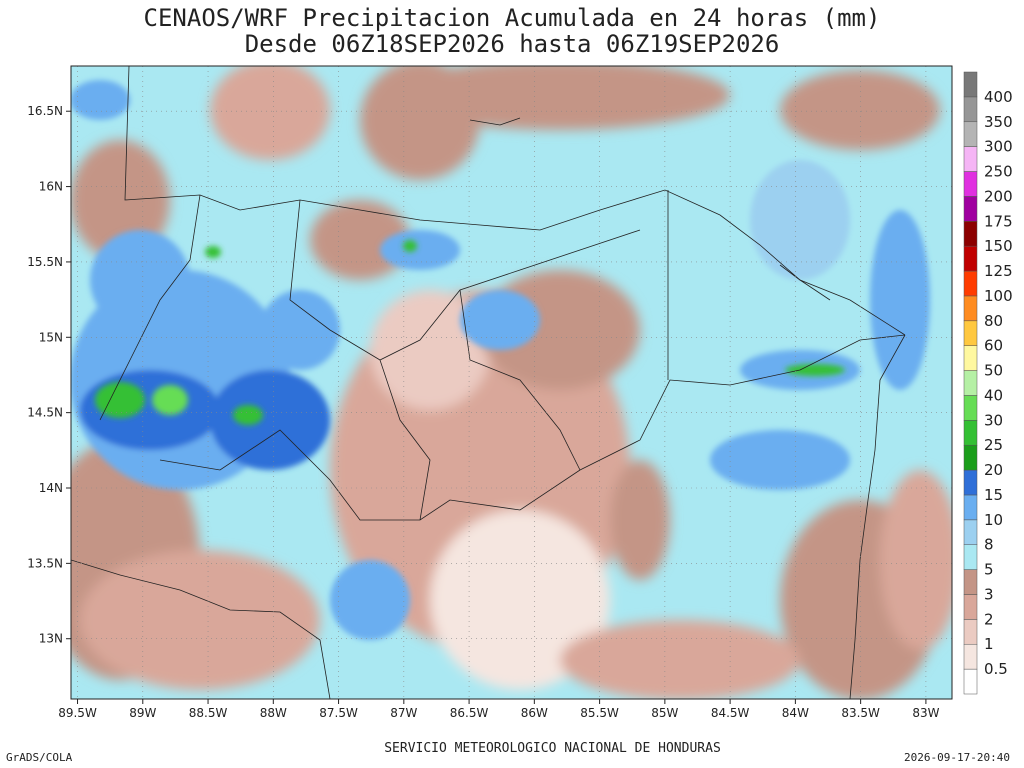 This screenshot has width=1024, height=768. Describe the element at coordinates (730, 713) in the screenshot. I see `lon-tick-label: 84.5W` at that location.